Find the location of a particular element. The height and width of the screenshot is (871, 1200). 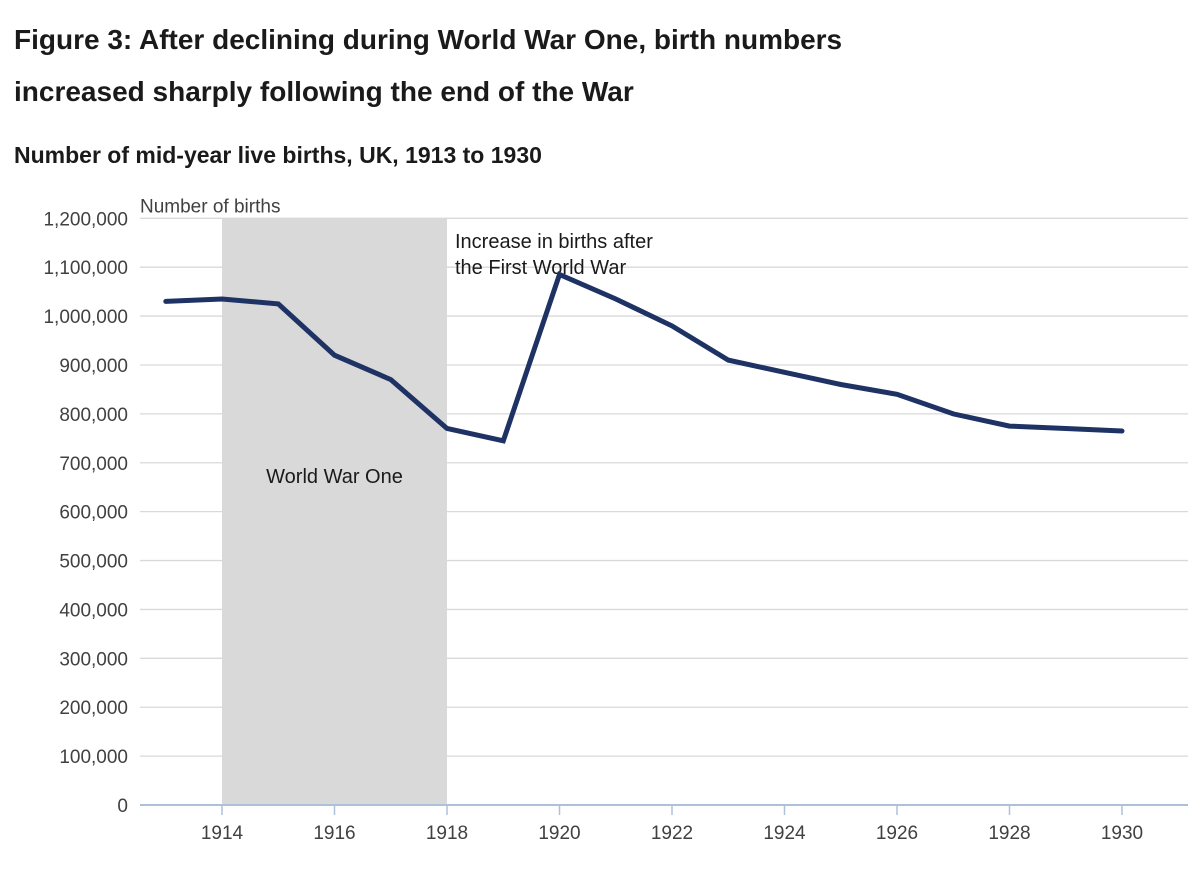

x-tick-label: 1928 is located at coordinates (1009, 833).